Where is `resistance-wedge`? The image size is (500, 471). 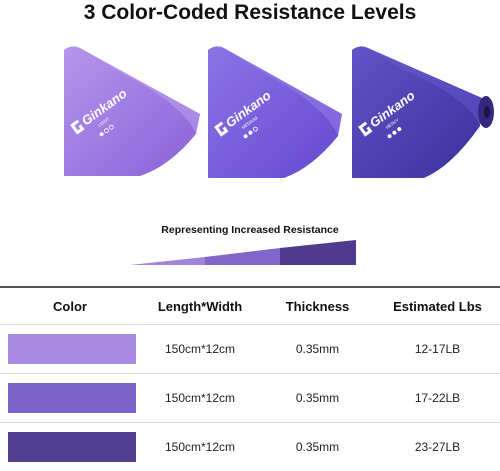 resistance-wedge is located at coordinates (243, 253).